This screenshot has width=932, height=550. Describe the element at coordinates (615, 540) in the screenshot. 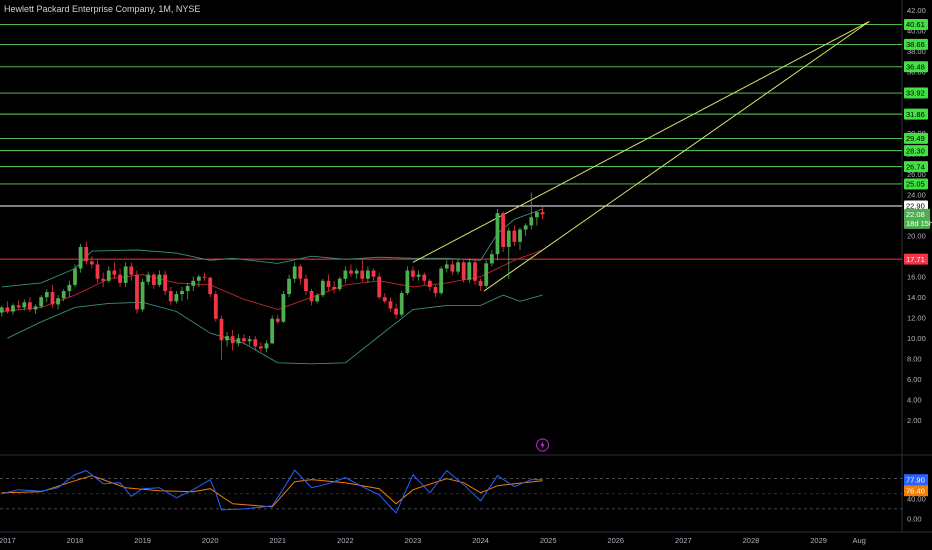

I see `time-axis-label: 2026` at that location.